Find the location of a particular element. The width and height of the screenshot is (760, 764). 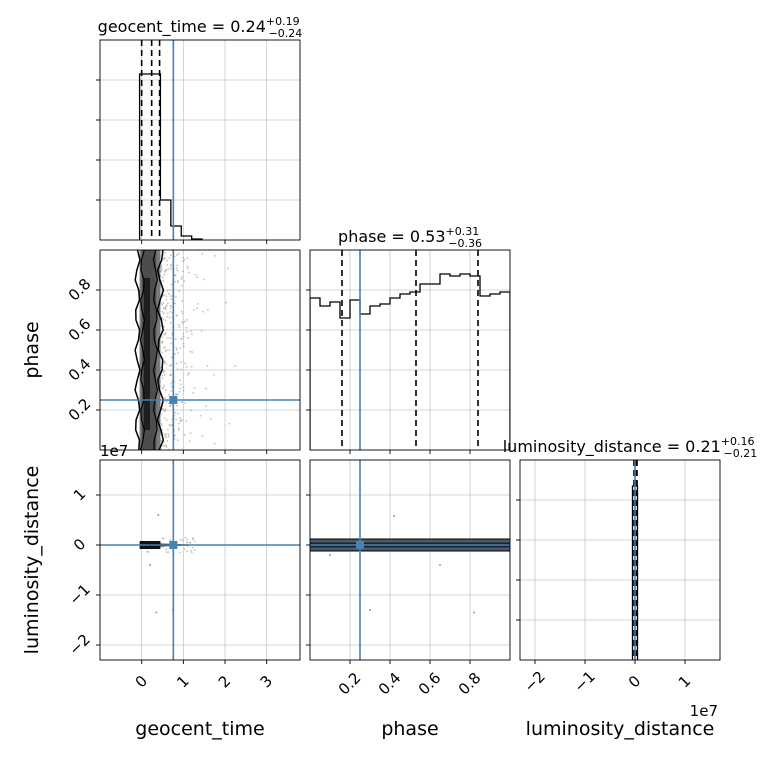

density-band-core is located at coordinates (146, 354).